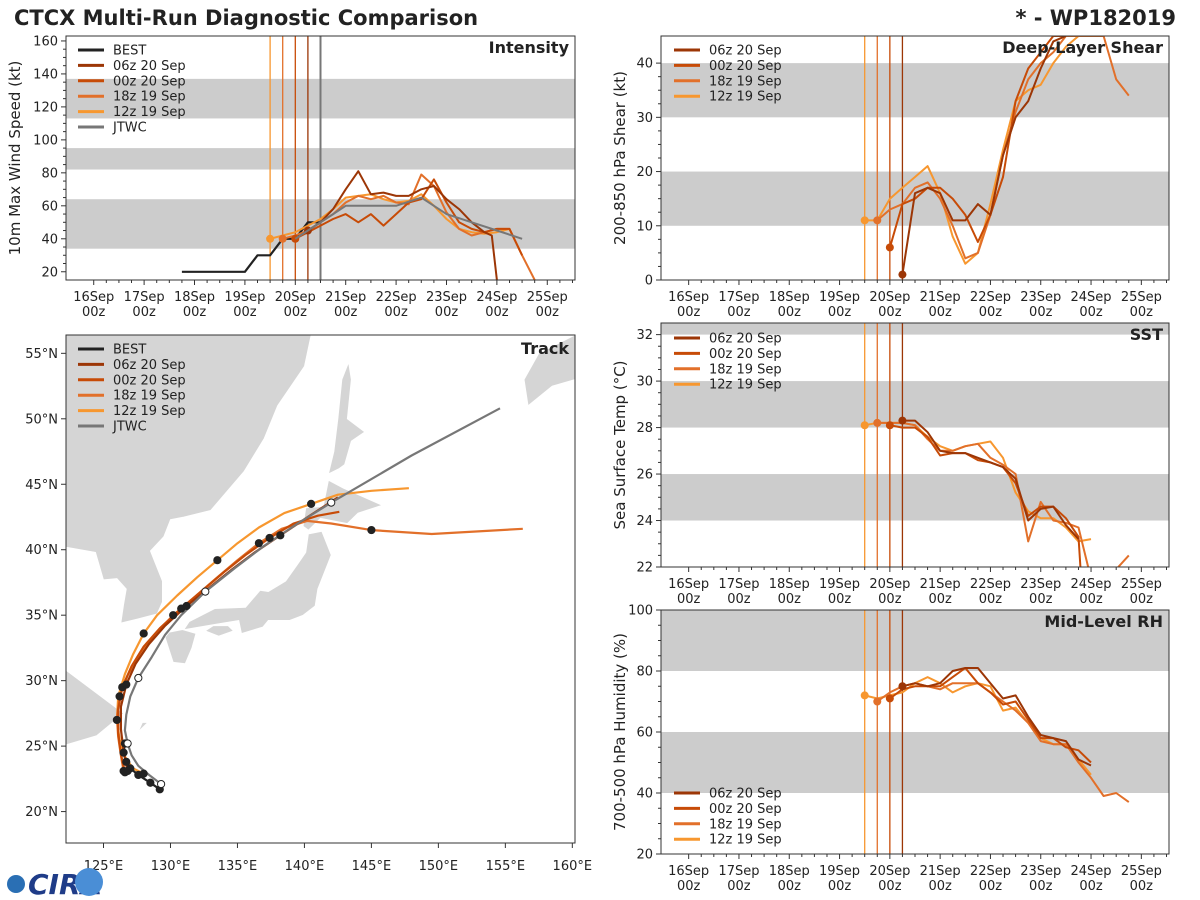  I want to click on y-tick-label: 140, so click(45, 74).